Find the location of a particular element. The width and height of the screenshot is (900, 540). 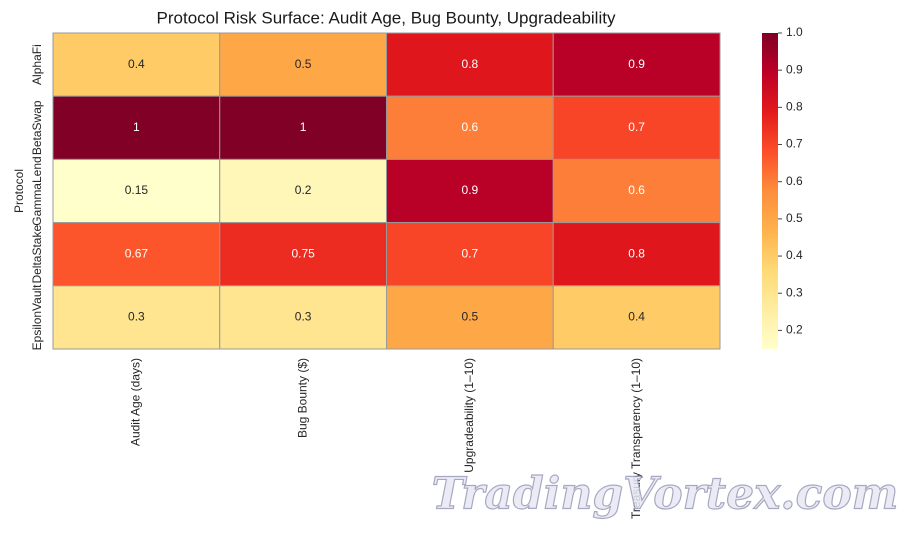

colorbar-tick-label: 0.3 is located at coordinates (794, 292).